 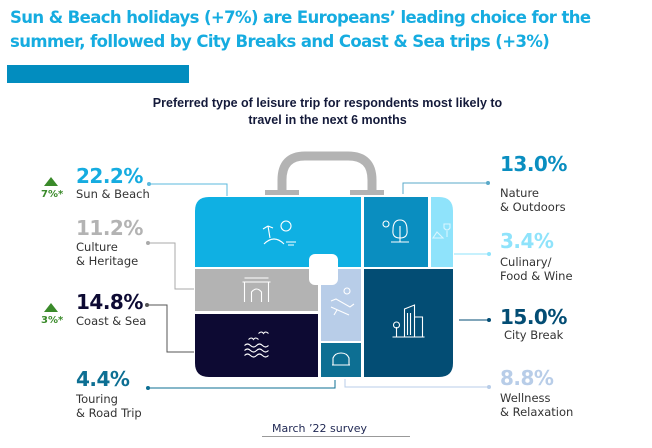 I want to click on tree-icon, so click(x=395, y=231).